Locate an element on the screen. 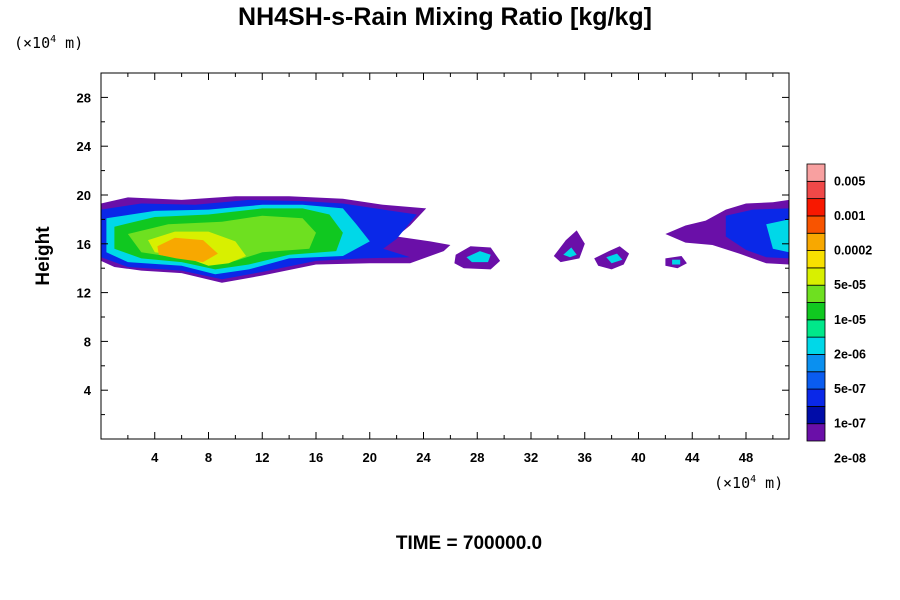 The width and height of the screenshot is (900, 600). y-axis-unit: (×104 m) is located at coordinates (48, 43).